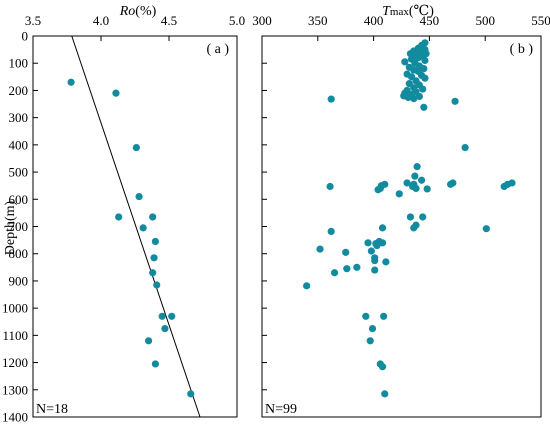 This screenshot has width=550, height=425. Describe the element at coordinates (15, 417) in the screenshot. I see `y-tick-label: 1400` at that location.